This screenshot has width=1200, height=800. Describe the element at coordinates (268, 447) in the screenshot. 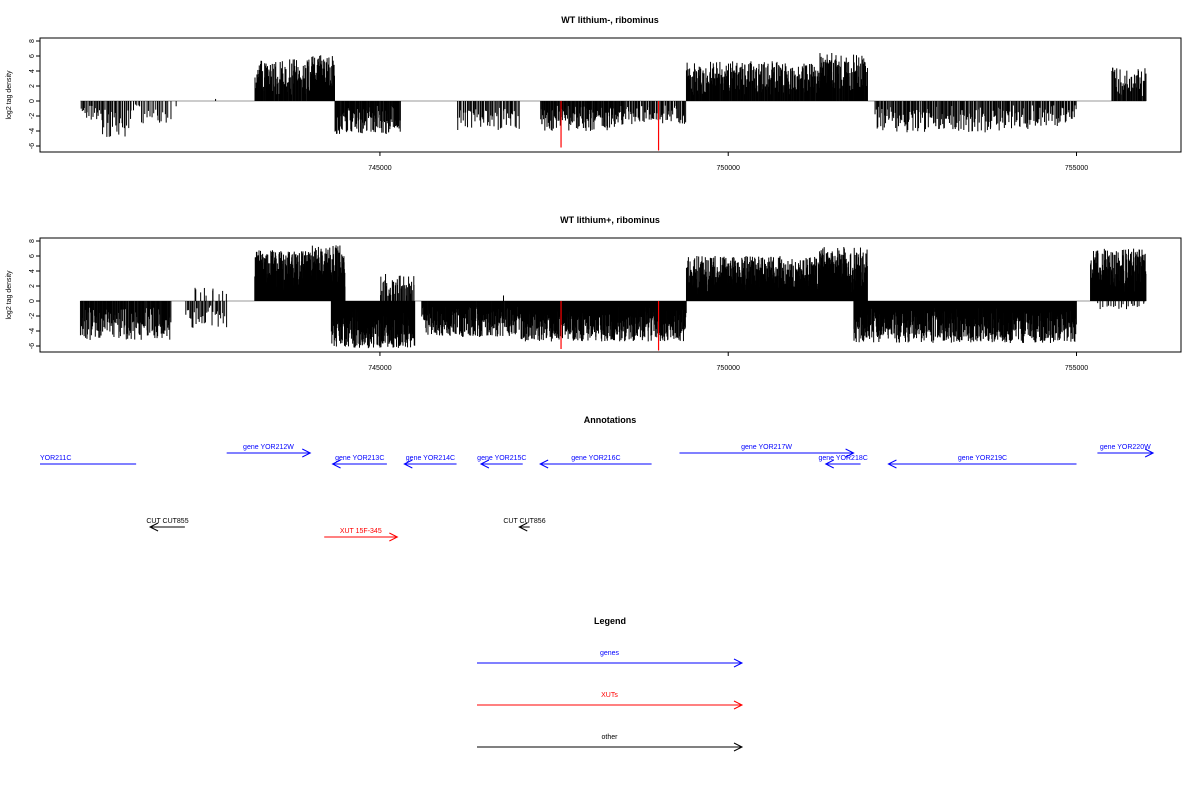

I see `feature-label: gene YOR212W` at that location.